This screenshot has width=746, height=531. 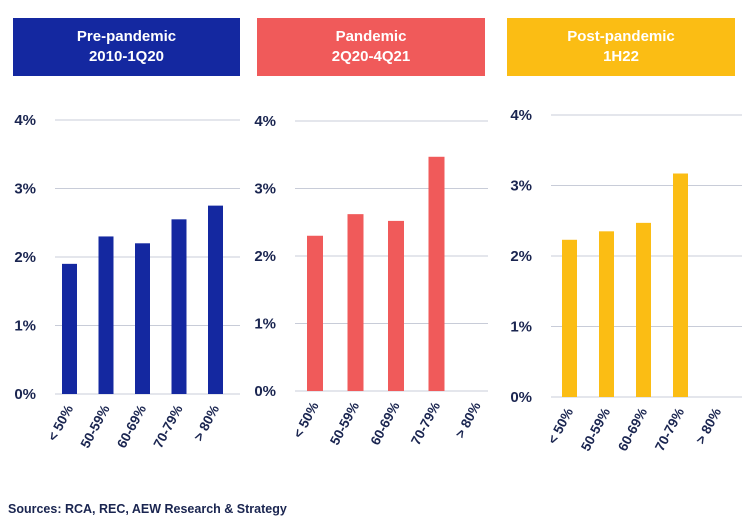 I want to click on panel-title-line-1: Post-pandemic, so click(x=621, y=36).